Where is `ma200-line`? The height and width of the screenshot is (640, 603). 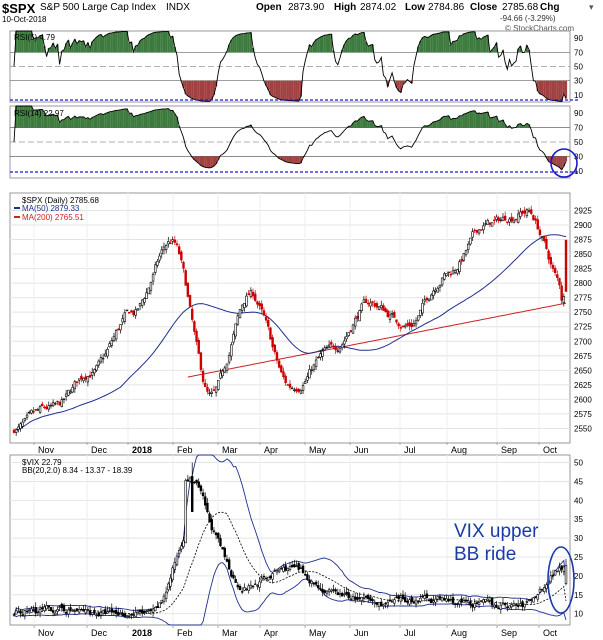 ma200-line is located at coordinates (377, 340).